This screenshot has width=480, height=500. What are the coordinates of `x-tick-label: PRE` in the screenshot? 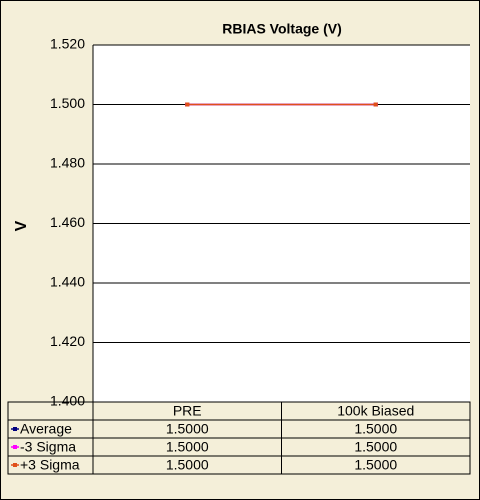 It's located at (187, 411).